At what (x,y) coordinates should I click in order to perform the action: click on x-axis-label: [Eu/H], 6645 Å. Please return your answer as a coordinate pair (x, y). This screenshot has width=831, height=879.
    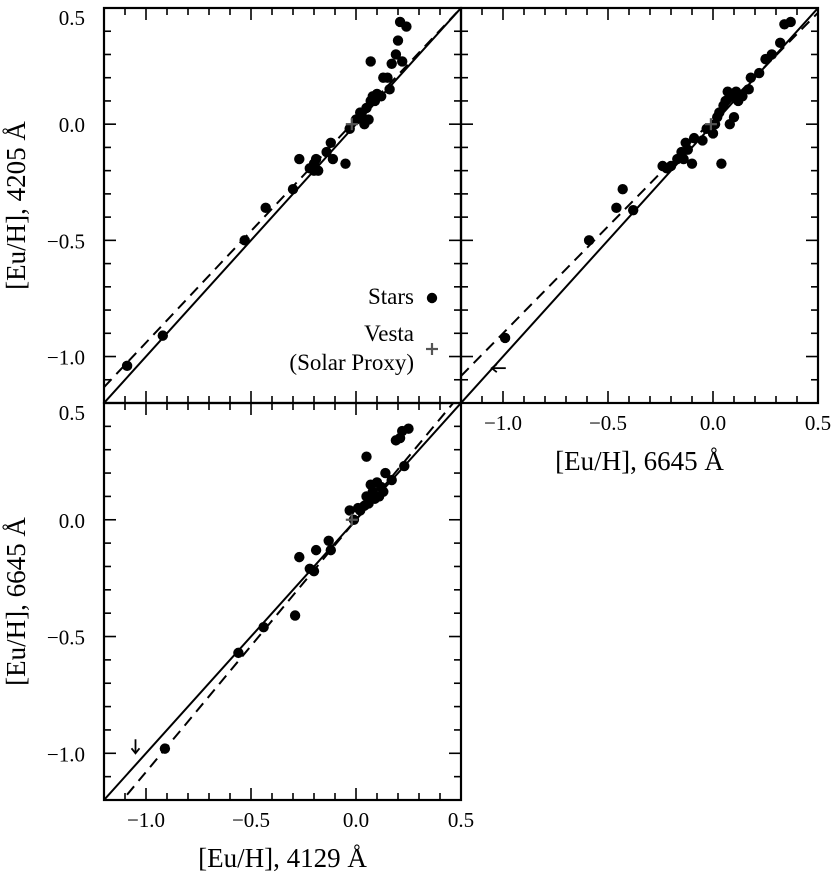
    Looking at the image, I should click on (639, 461).